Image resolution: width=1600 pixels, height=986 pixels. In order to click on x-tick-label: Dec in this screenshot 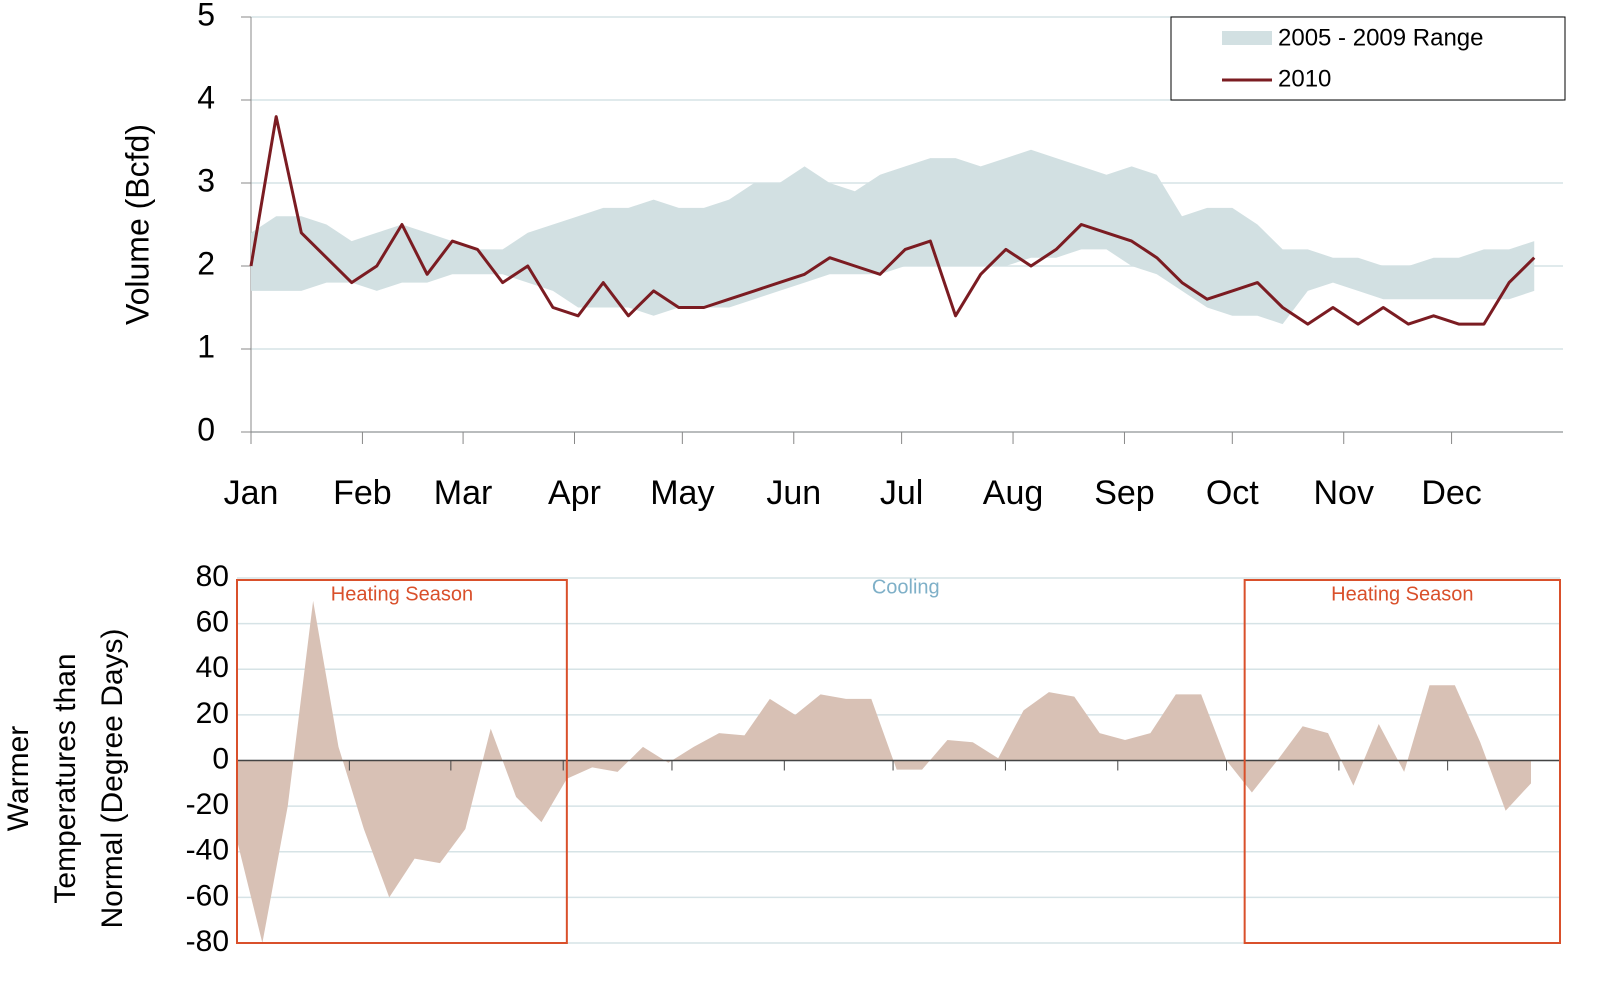, I will do `click(1451, 493)`.